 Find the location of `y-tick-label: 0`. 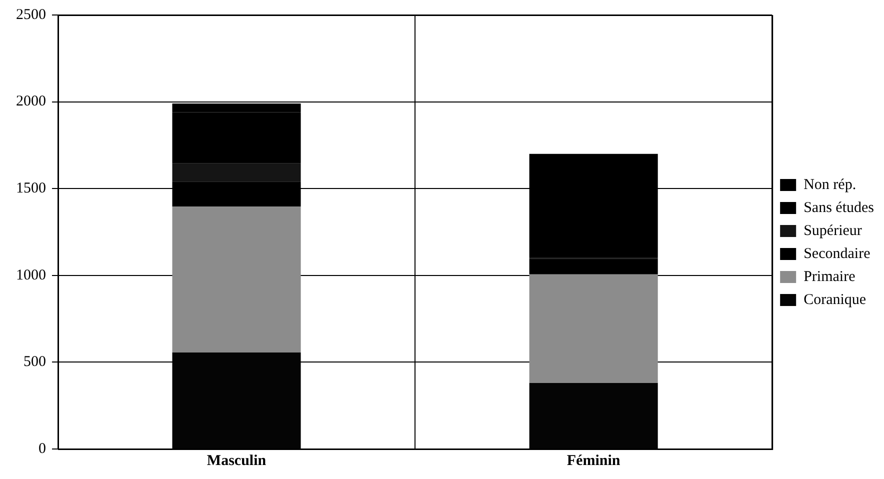

y-tick-label: 0 is located at coordinates (42, 448).